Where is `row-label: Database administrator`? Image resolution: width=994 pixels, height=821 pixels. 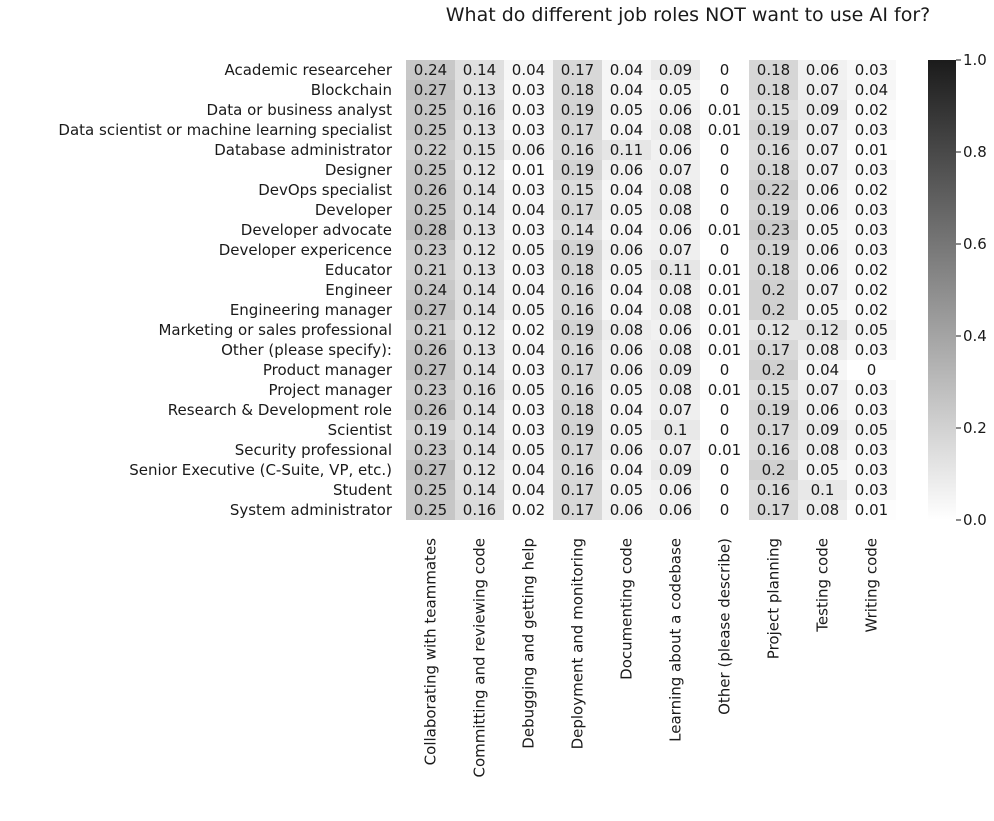 row-label: Database administrator is located at coordinates (303, 150).